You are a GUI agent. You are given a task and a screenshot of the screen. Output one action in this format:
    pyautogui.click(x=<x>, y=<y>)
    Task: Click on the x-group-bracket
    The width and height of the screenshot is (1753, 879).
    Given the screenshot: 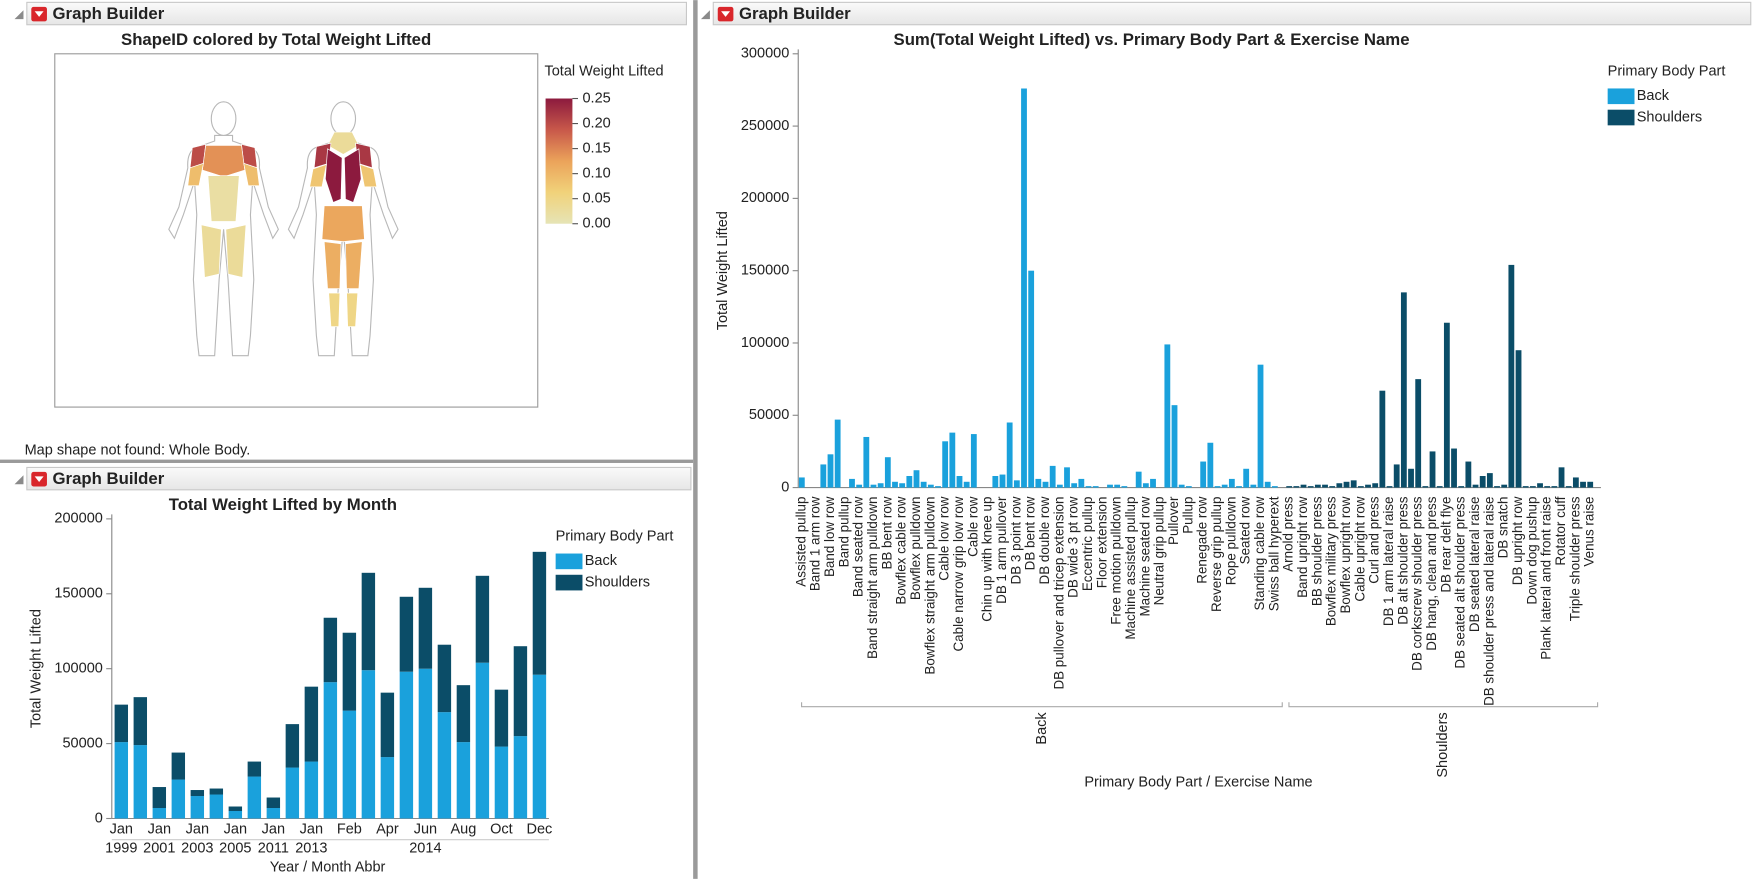 What is the action you would take?
    pyautogui.click(x=1042, y=705)
    